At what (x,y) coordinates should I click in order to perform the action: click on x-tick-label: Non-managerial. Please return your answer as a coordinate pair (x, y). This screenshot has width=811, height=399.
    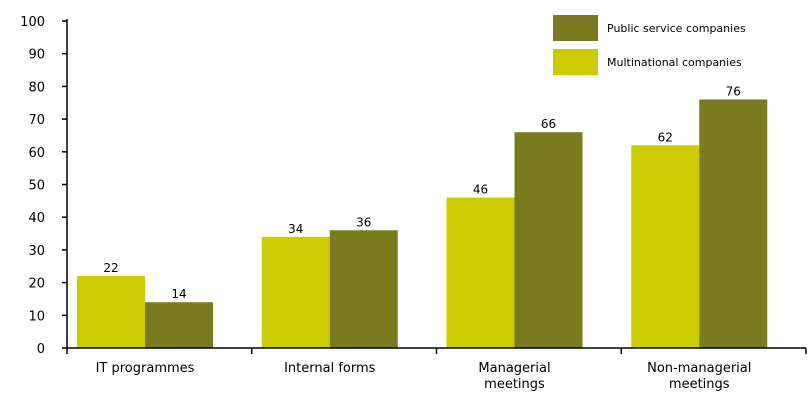
    Looking at the image, I should click on (699, 368).